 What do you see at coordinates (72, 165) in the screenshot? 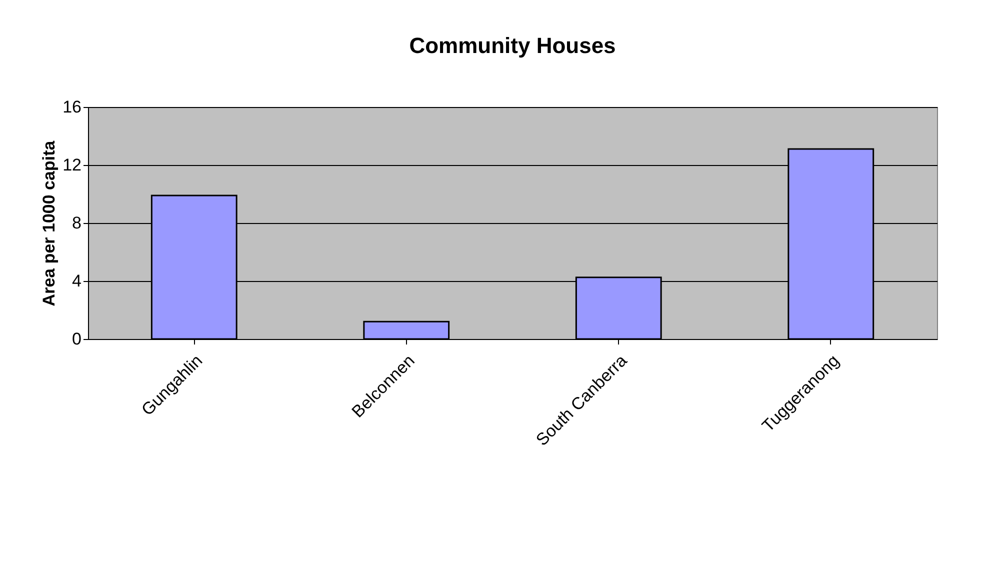
I see `y-tick-label: 12` at bounding box center [72, 165].